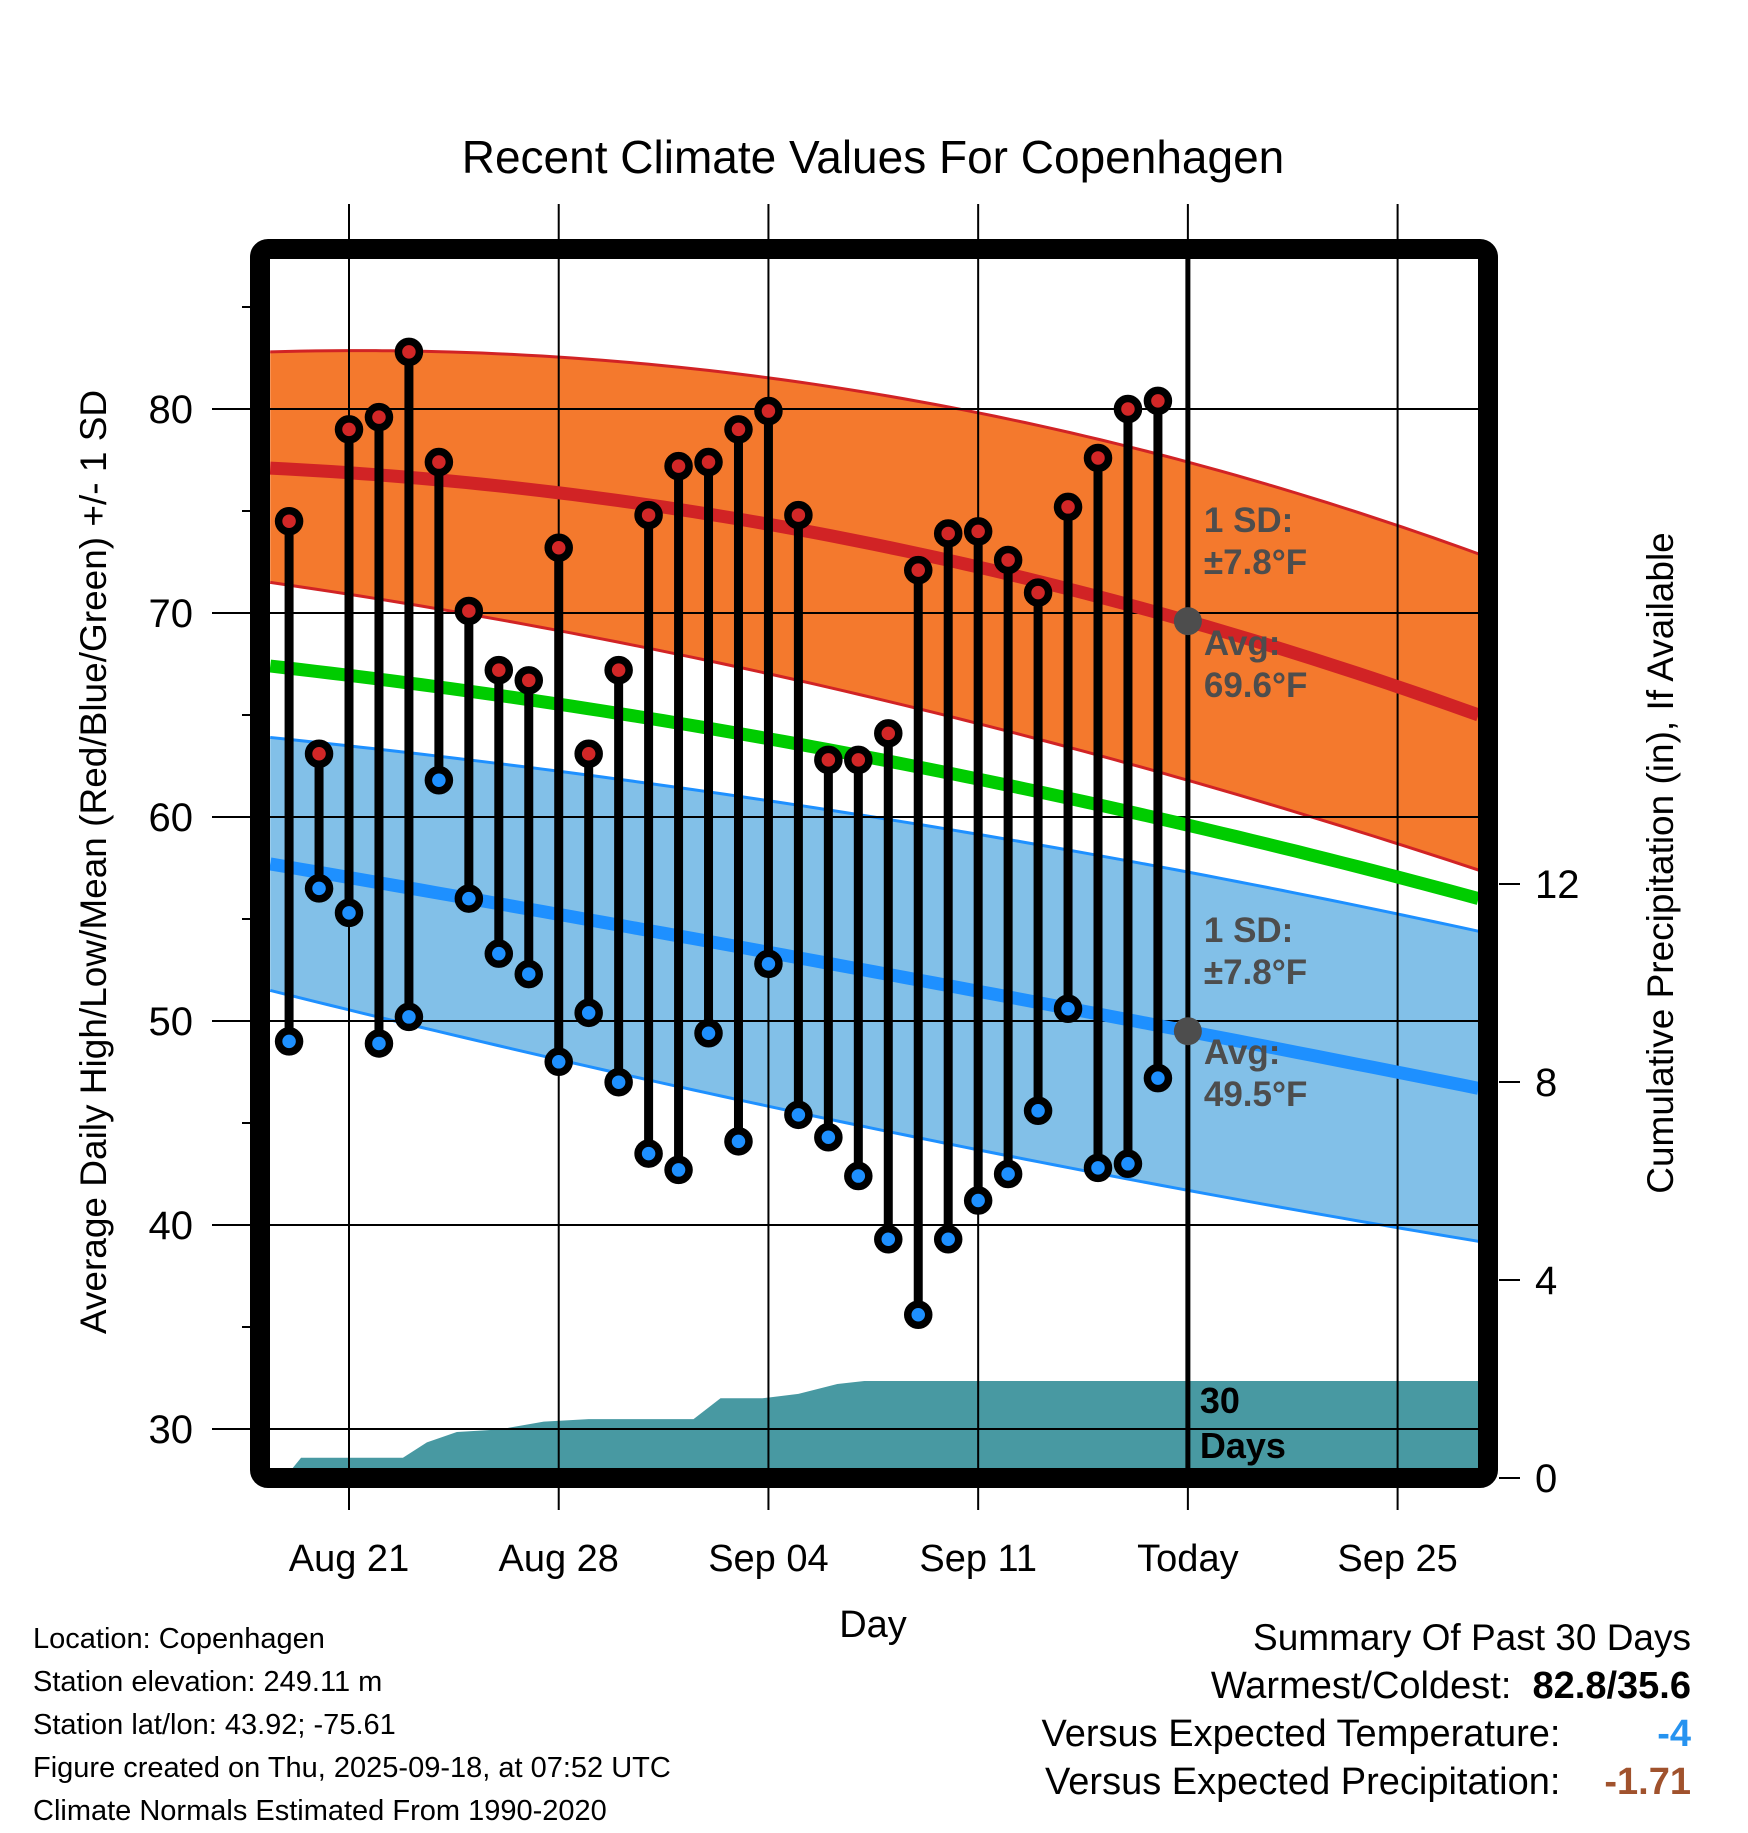  I want to click on precip-anomaly-label: Versus Expected Precipitation:, so click(1303, 1782).